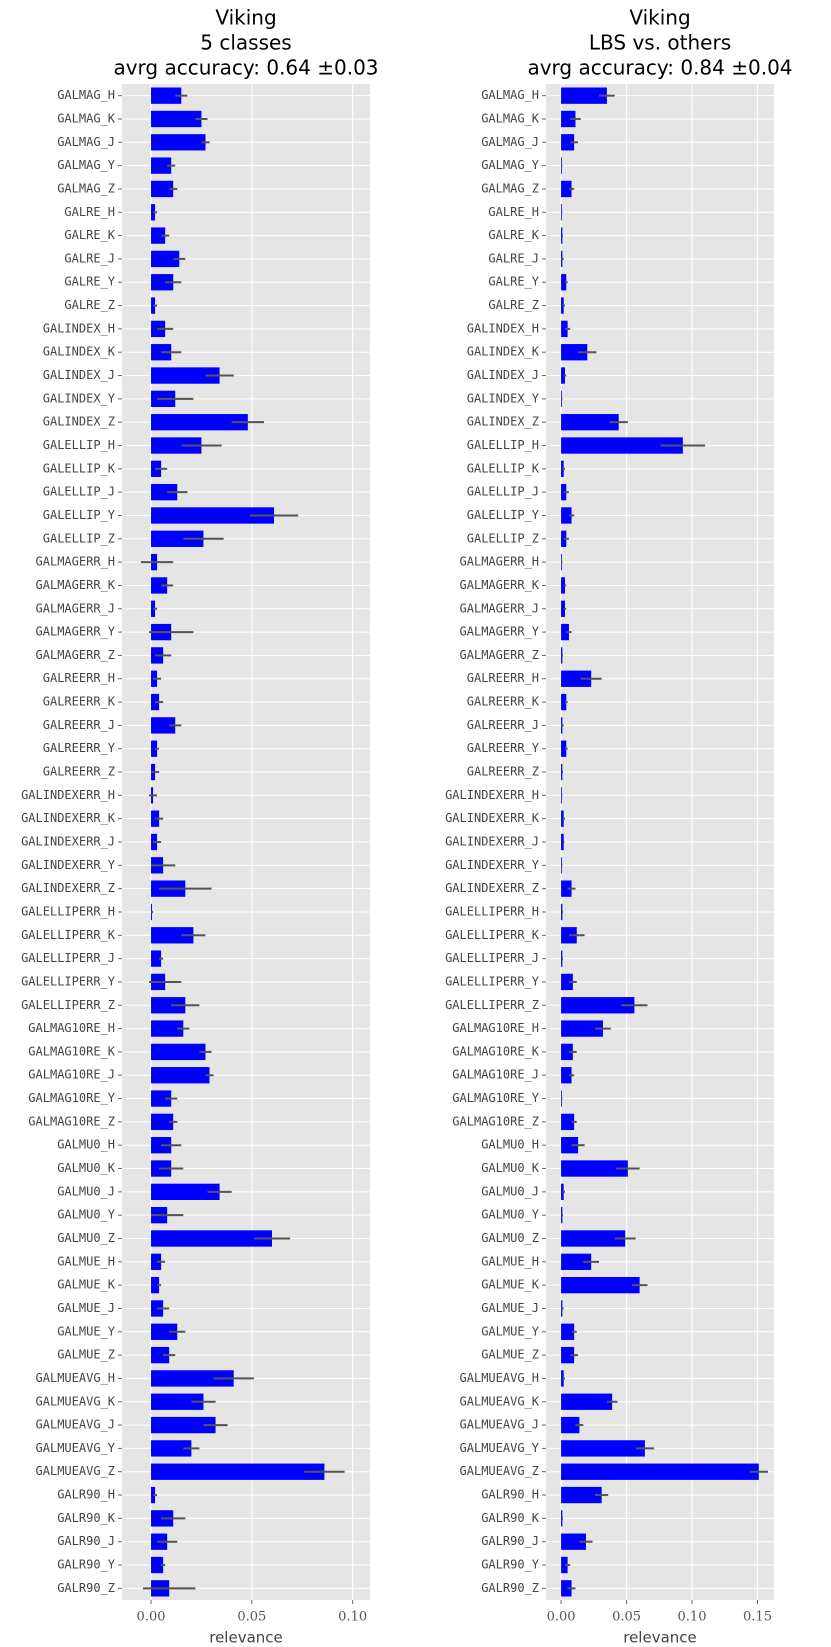 This screenshot has height=1647, width=831. Describe the element at coordinates (86, 1261) in the screenshot. I see `y-tick-label: GALMUE_H` at that location.